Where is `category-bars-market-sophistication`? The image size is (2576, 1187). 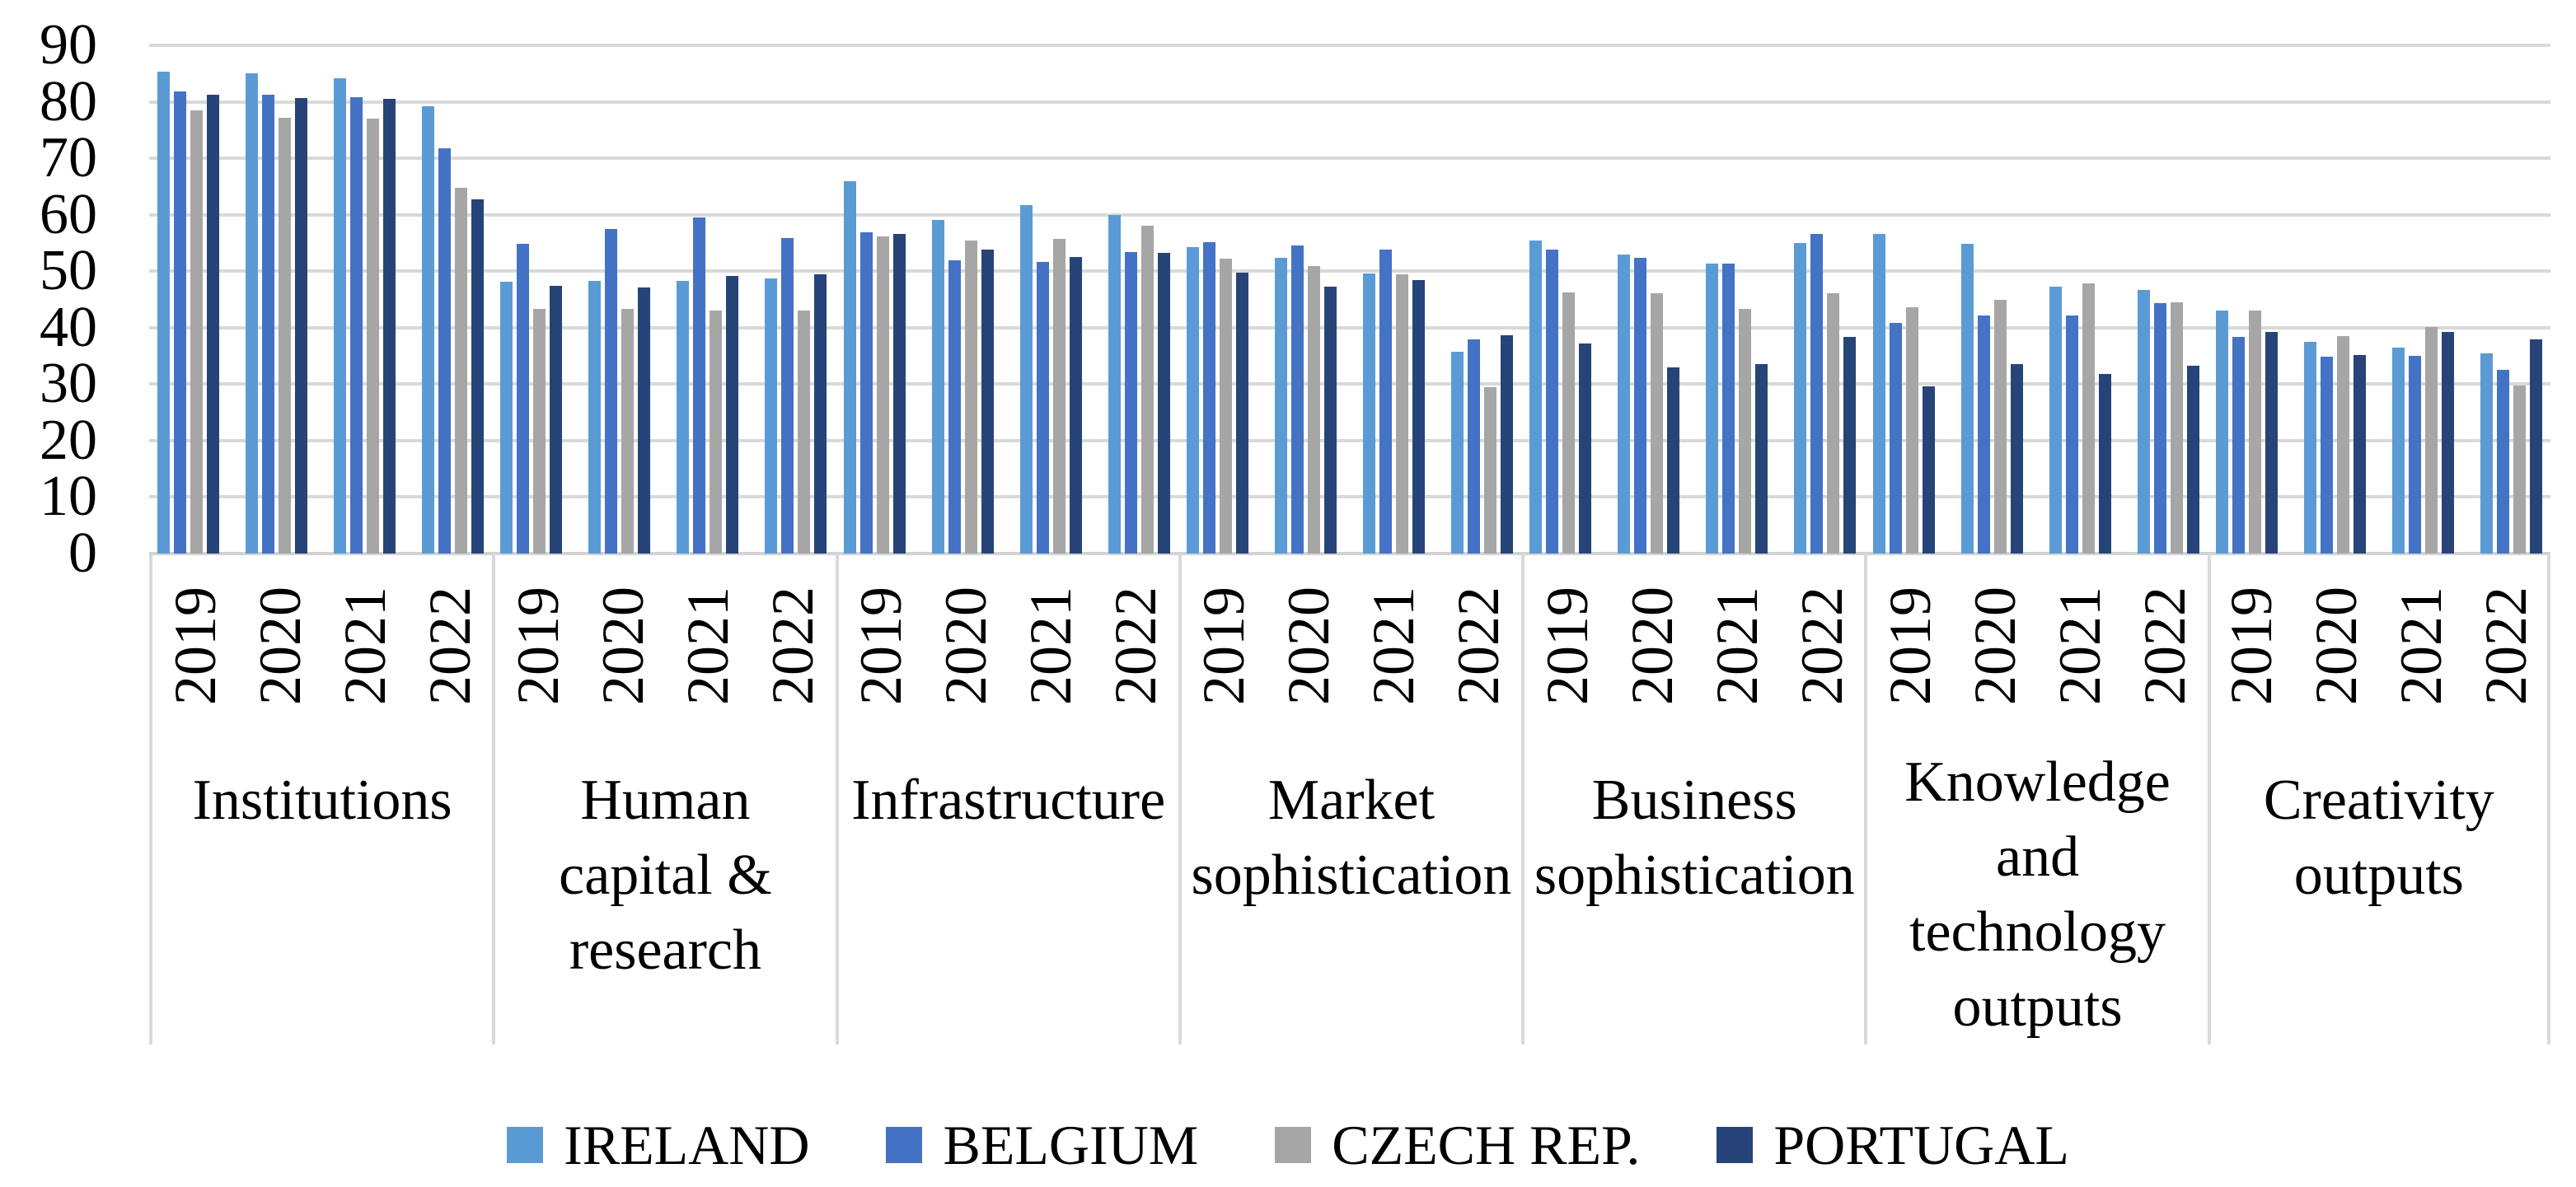
category-bars-market-sophistication is located at coordinates (1349, 300).